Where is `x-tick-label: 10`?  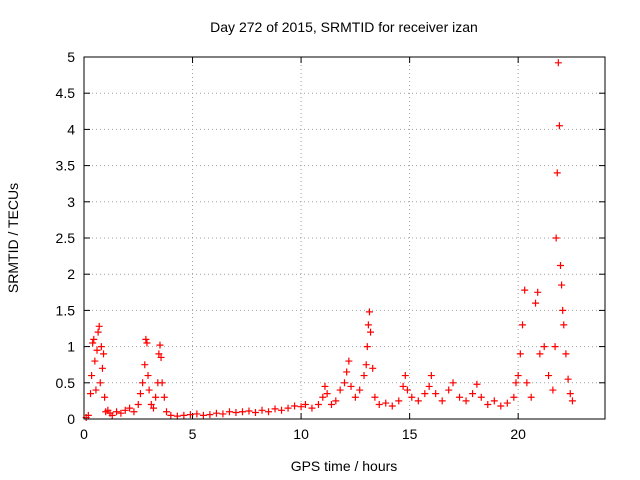
x-tick-label: 10 is located at coordinates (301, 434).